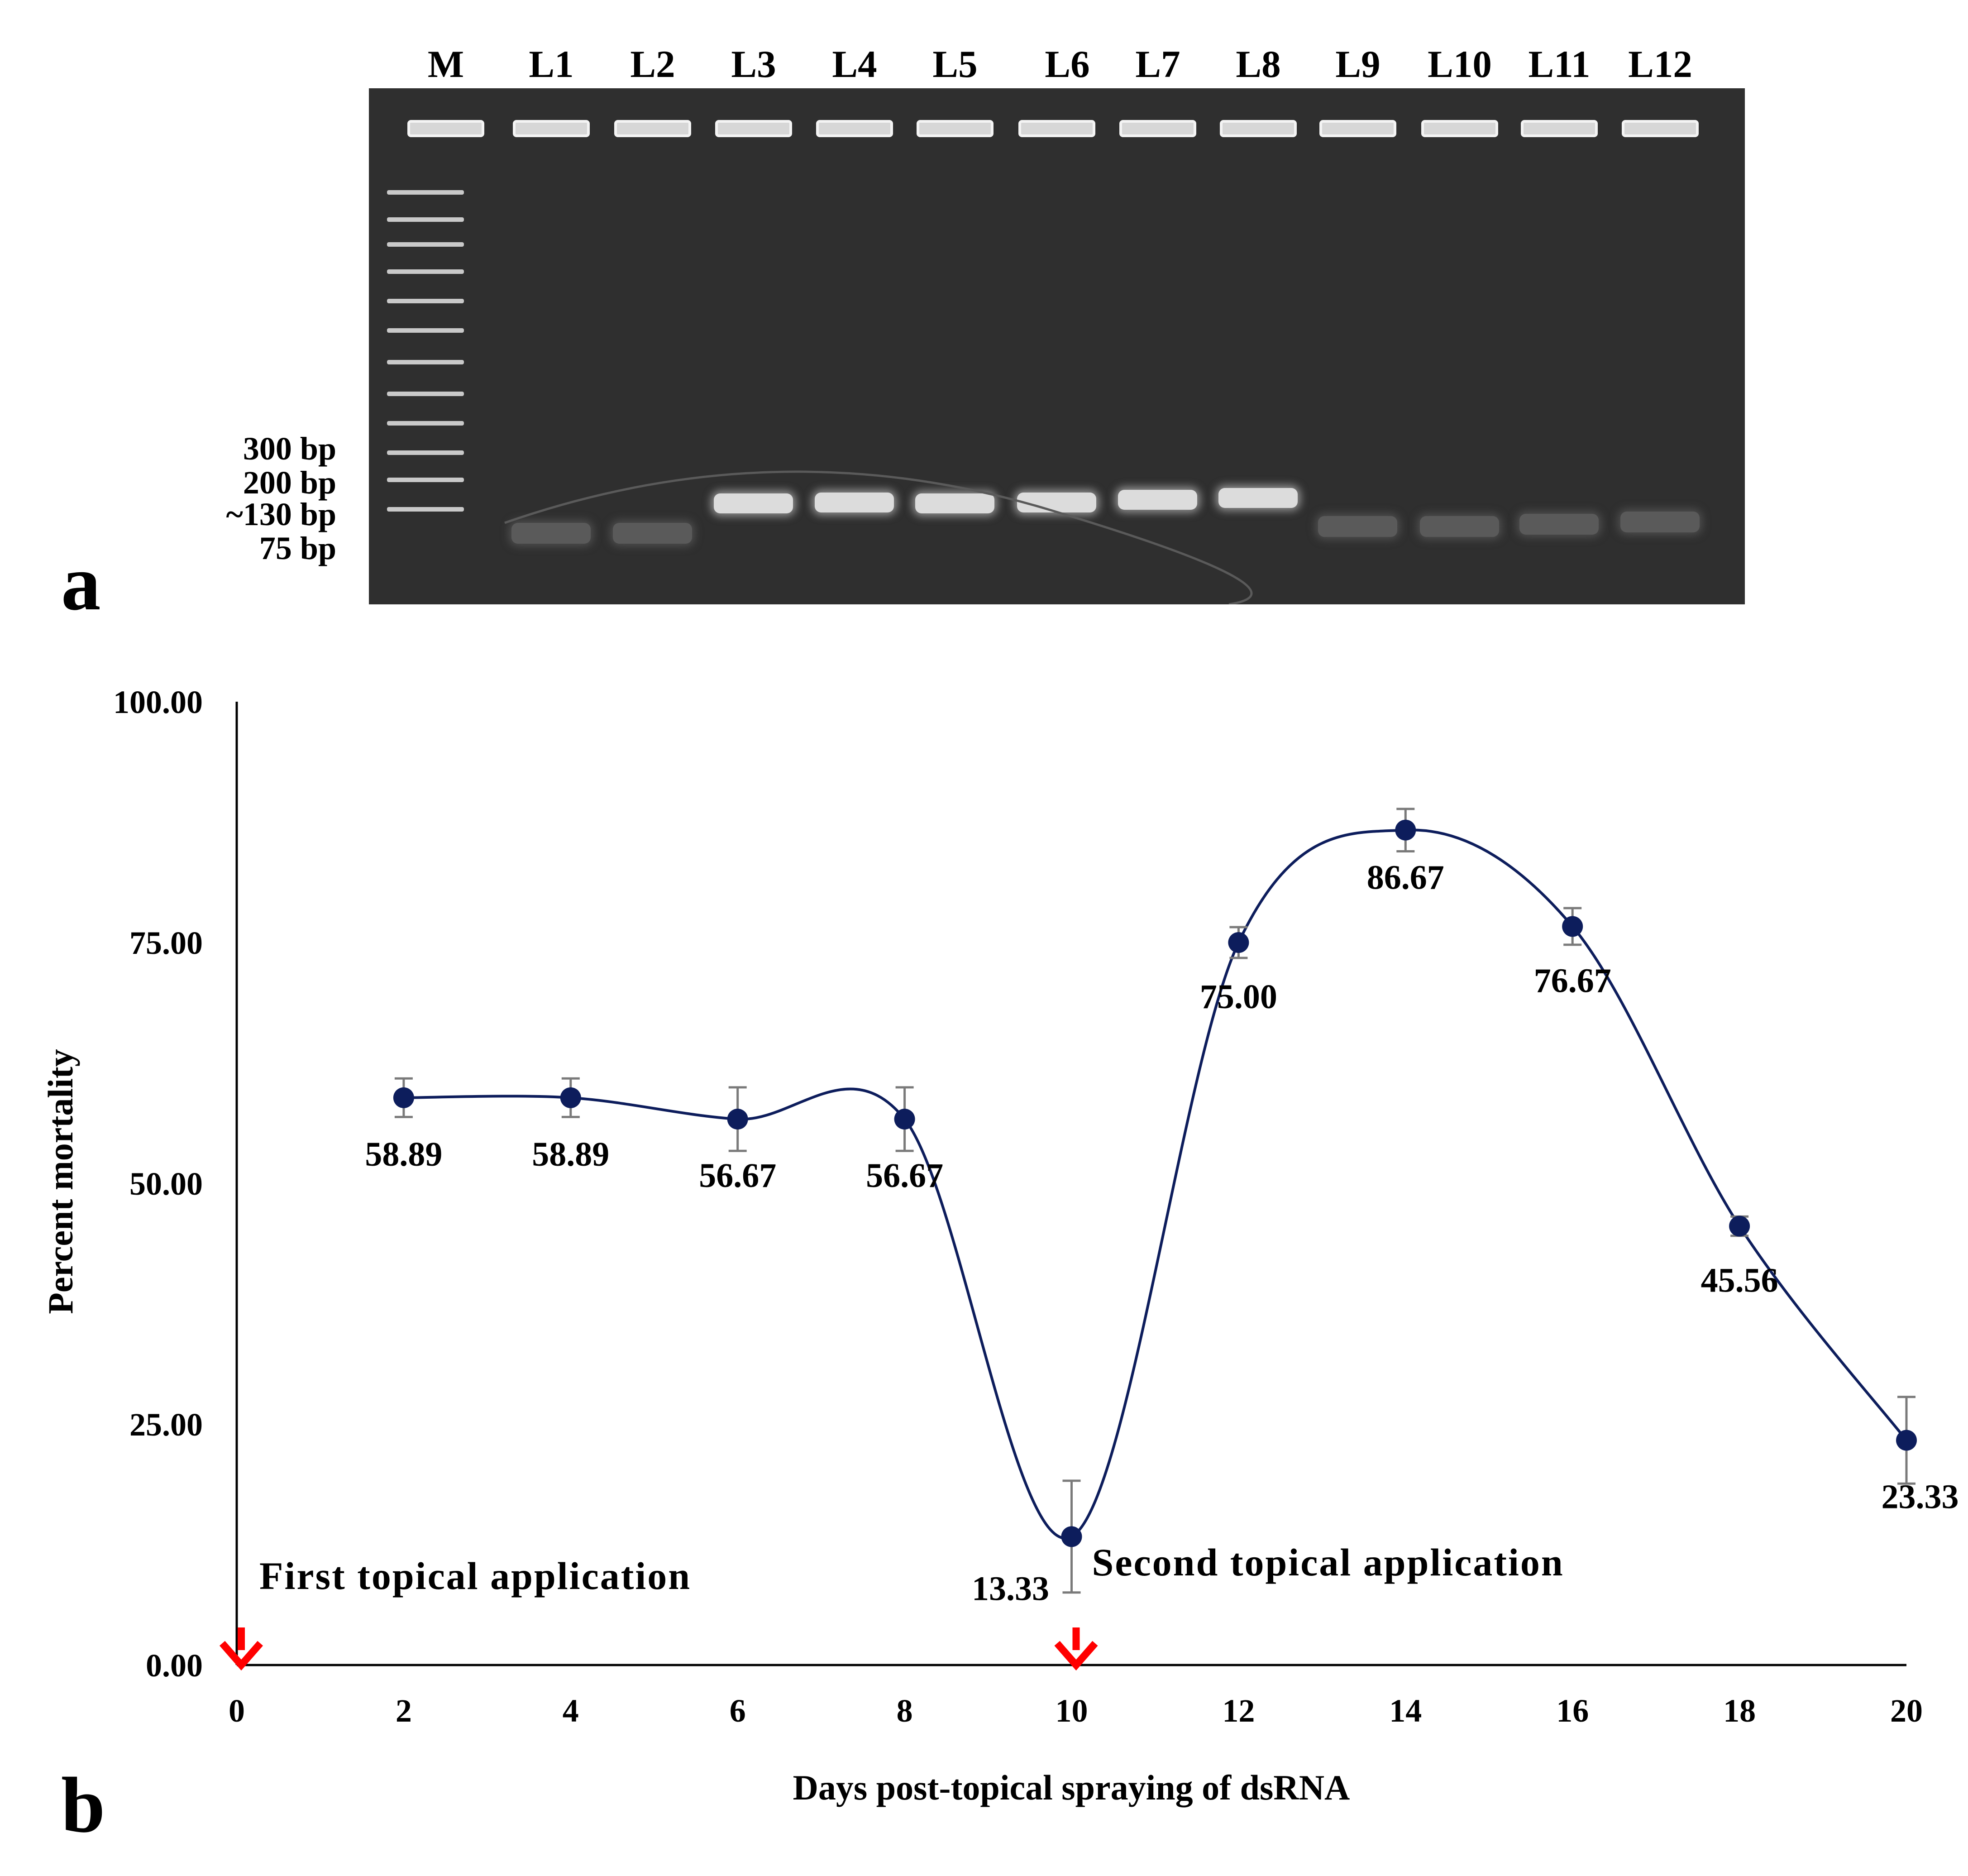 The height and width of the screenshot is (1876, 1968). I want to click on x-tick-label: 10, so click(1072, 1711).